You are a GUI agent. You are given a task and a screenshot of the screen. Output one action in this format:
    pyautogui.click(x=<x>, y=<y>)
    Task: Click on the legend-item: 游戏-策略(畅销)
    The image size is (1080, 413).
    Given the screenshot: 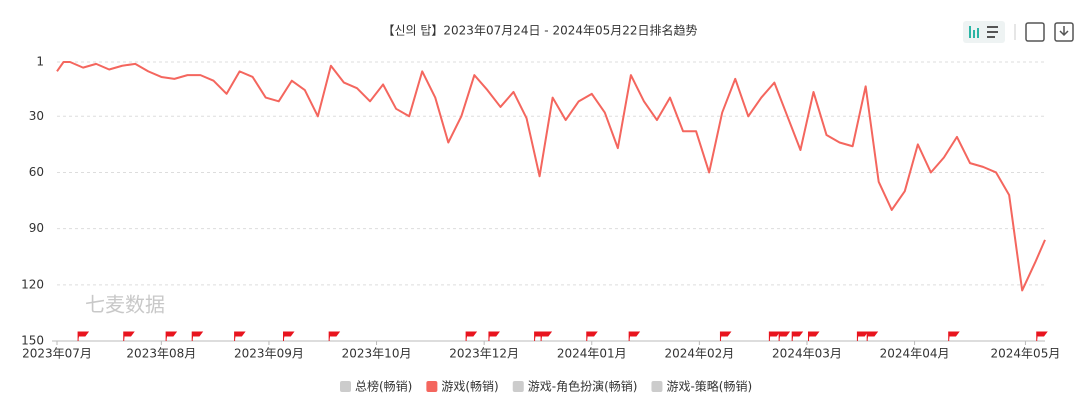 What is the action you would take?
    pyautogui.click(x=701, y=386)
    